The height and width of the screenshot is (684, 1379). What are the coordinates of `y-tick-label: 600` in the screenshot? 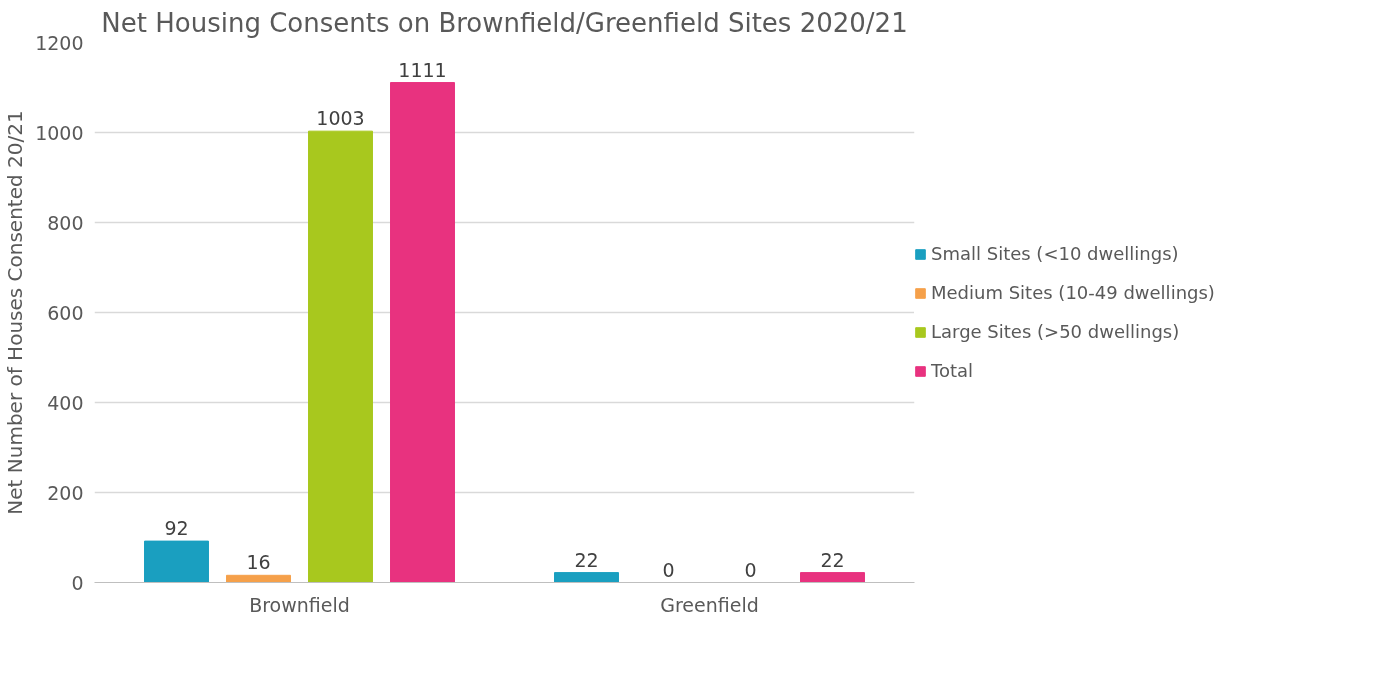 It's located at (65, 312).